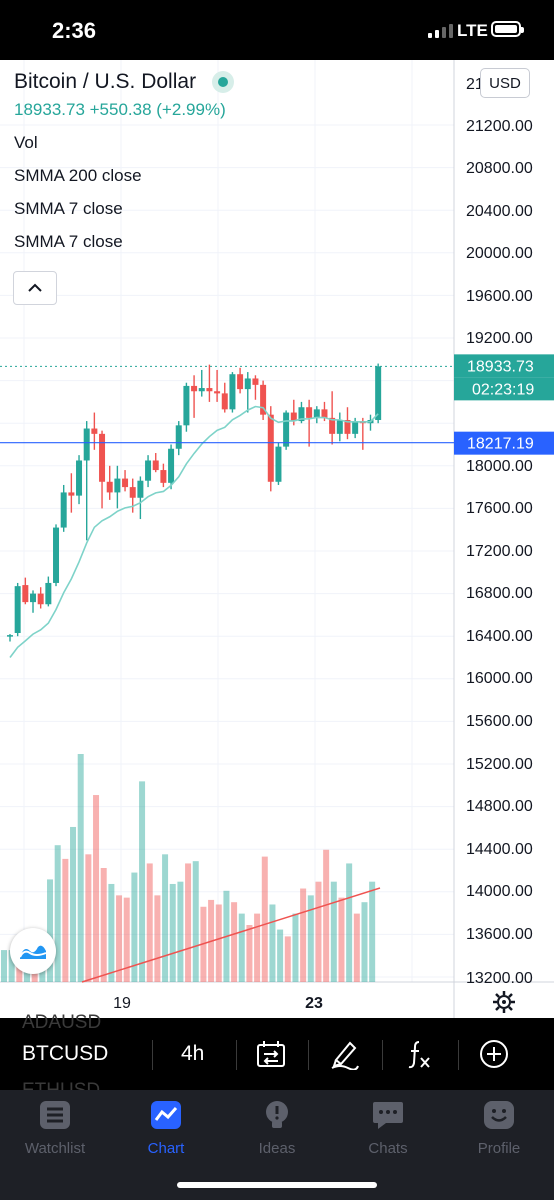 The width and height of the screenshot is (554, 1200). What do you see at coordinates (388, 1127) in the screenshot?
I see `tab-chats: Chats` at bounding box center [388, 1127].